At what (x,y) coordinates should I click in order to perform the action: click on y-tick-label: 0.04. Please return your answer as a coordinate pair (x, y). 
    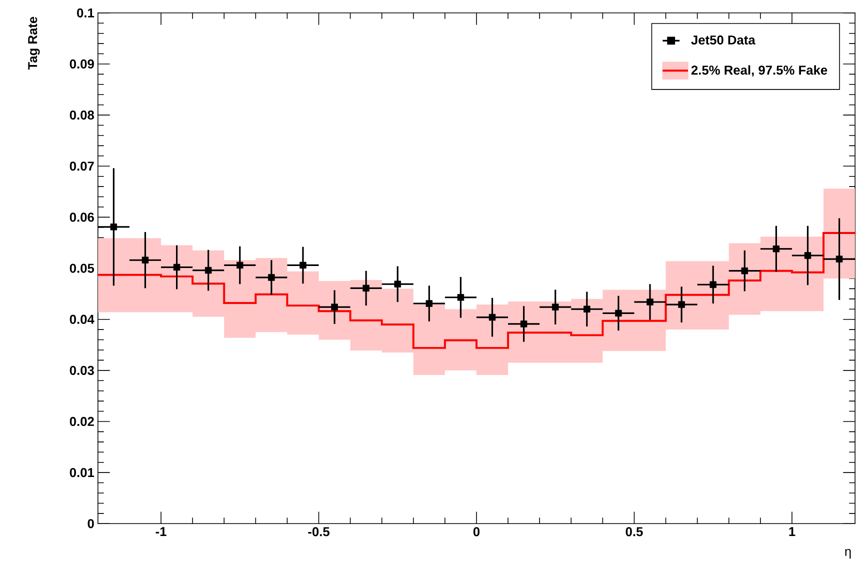
    Looking at the image, I should click on (82, 319).